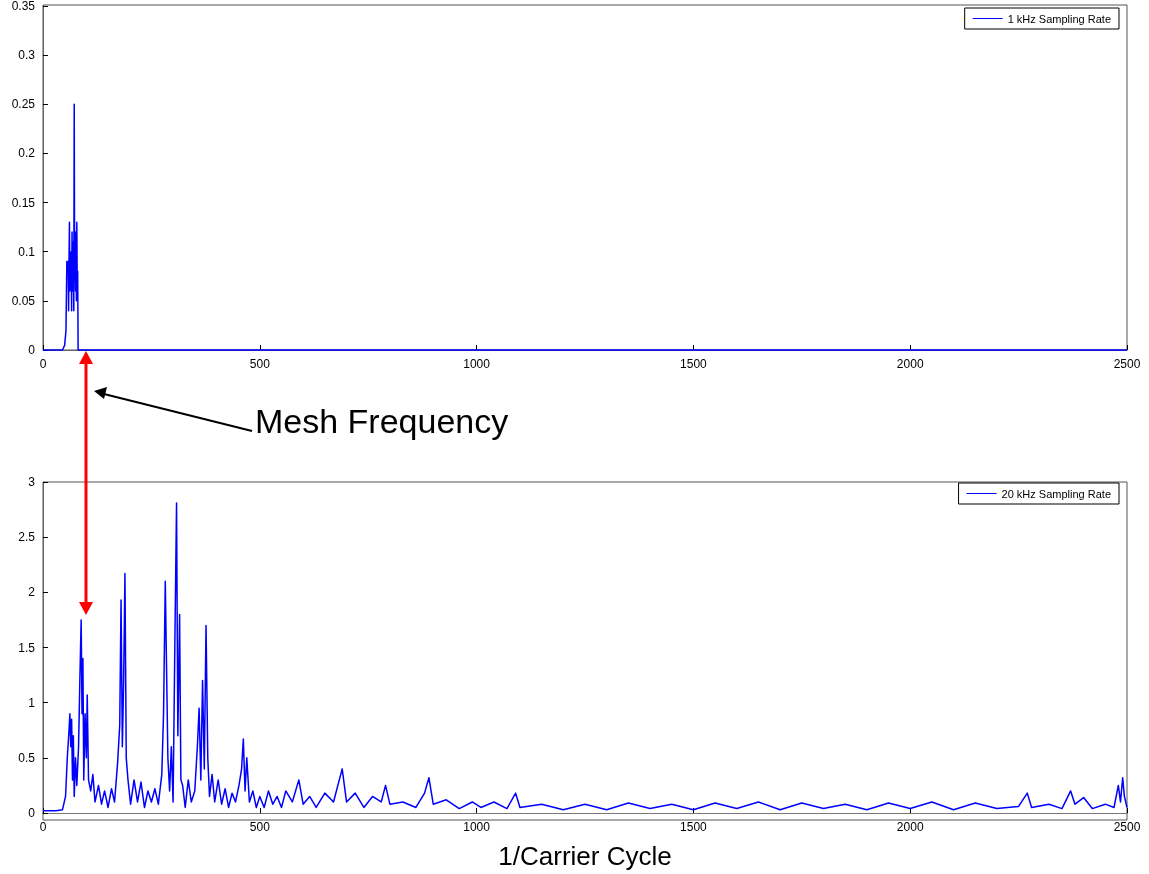  What do you see at coordinates (23, 300) in the screenshot?
I see `y-tick-label: 0.05` at bounding box center [23, 300].